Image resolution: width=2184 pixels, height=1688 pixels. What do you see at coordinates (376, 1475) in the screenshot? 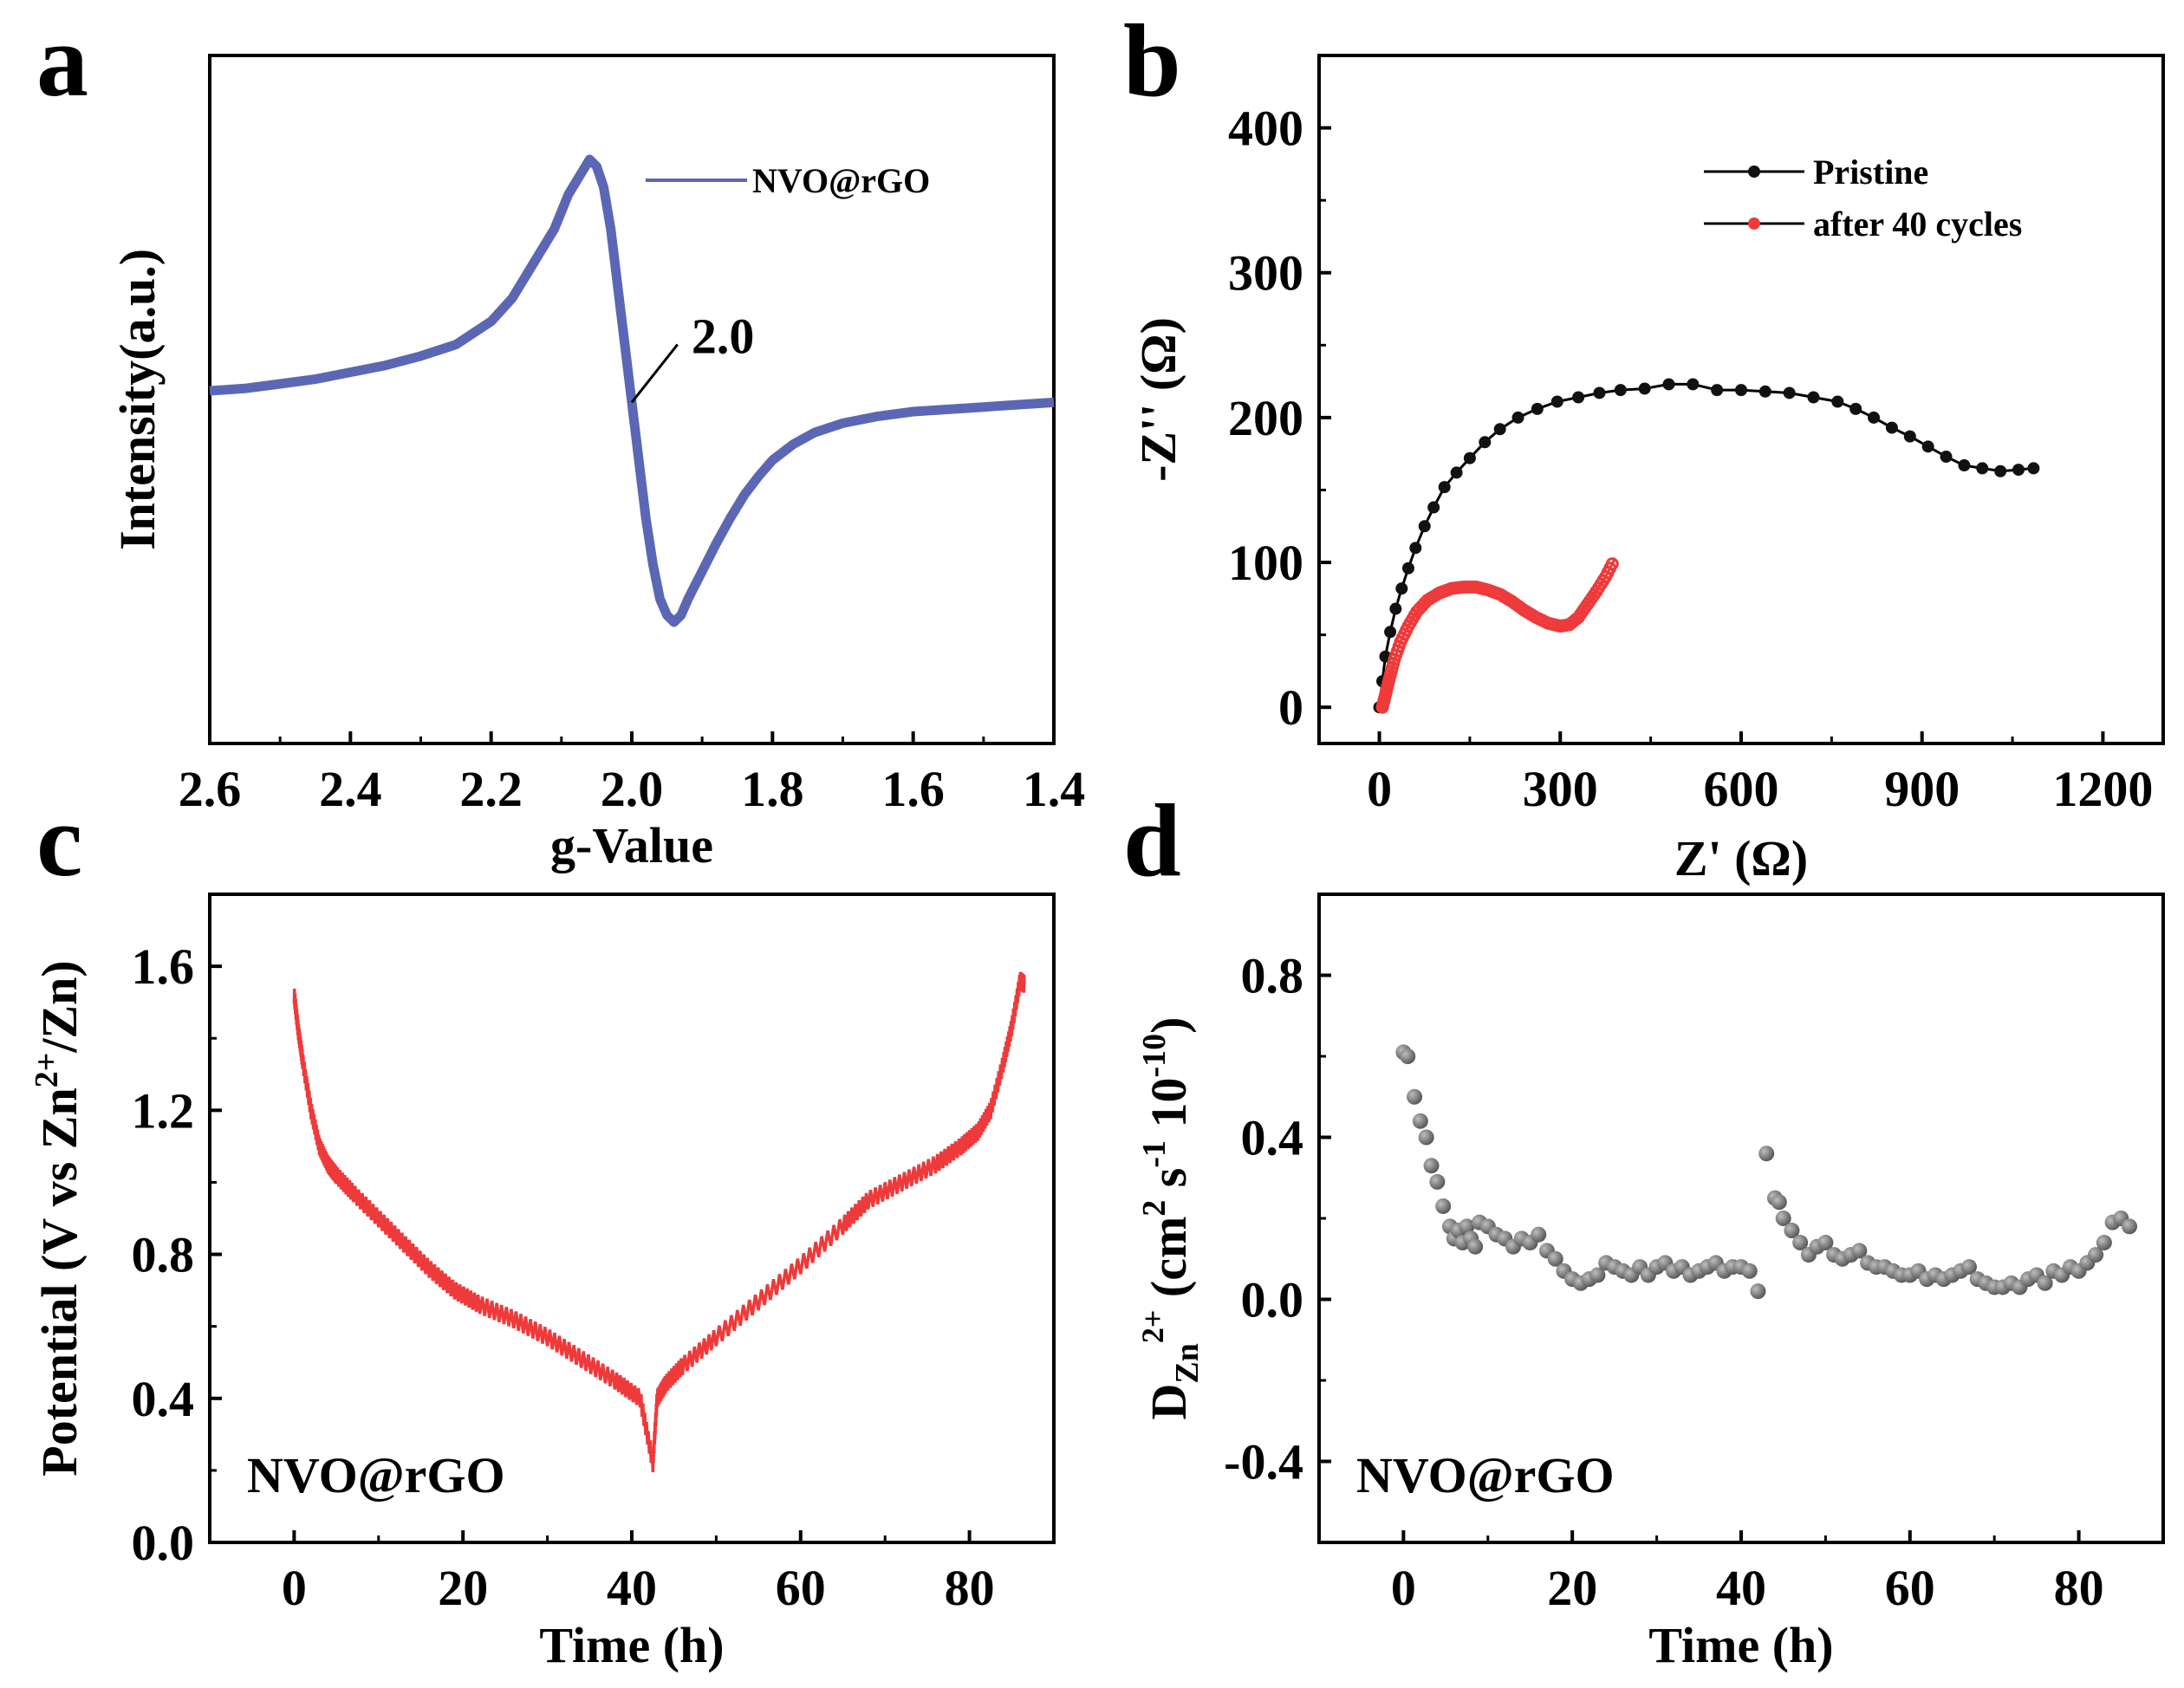
I see `sample-label-c: NVO@rGO` at bounding box center [376, 1475].